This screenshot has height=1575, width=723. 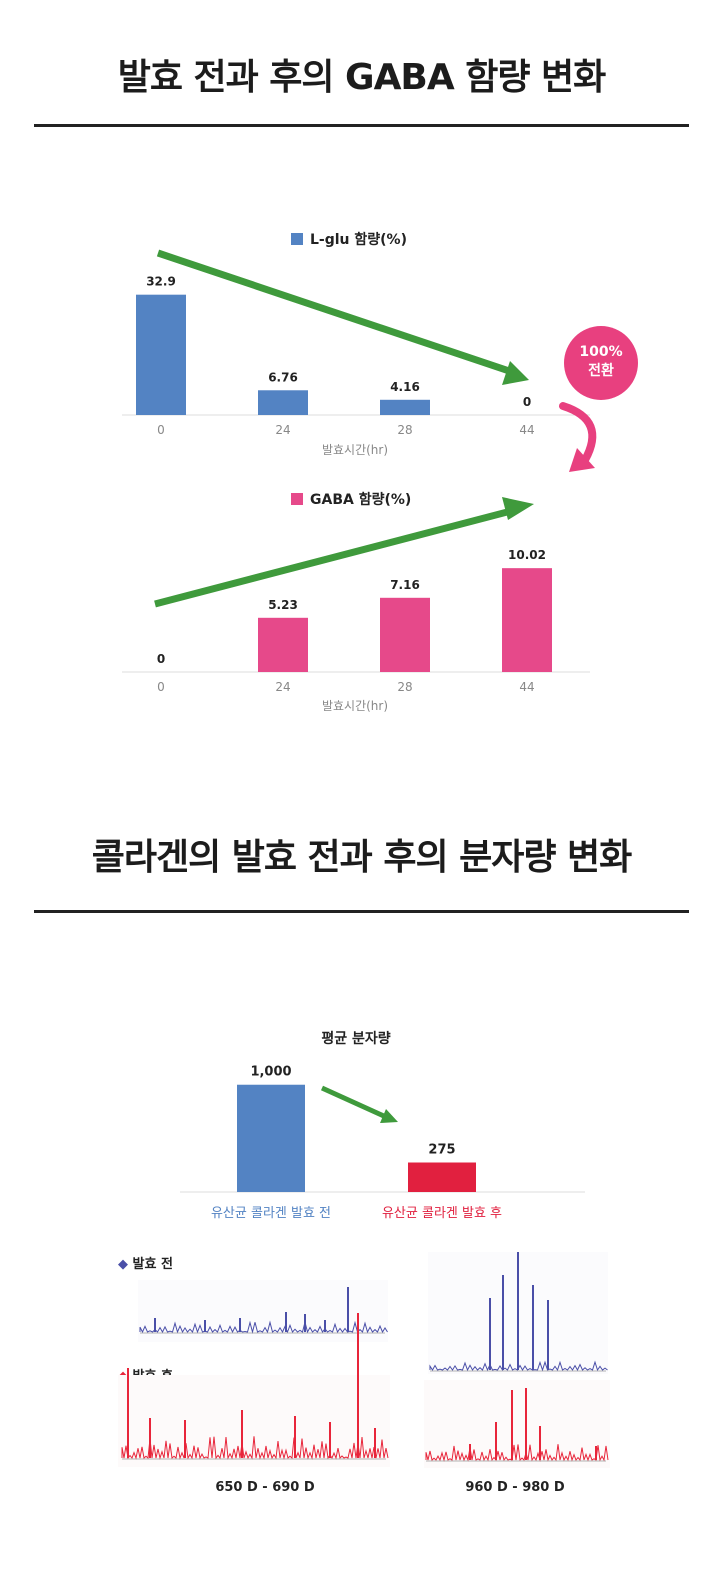 I want to click on gaba-trend-arrowhead, so click(x=518, y=508).